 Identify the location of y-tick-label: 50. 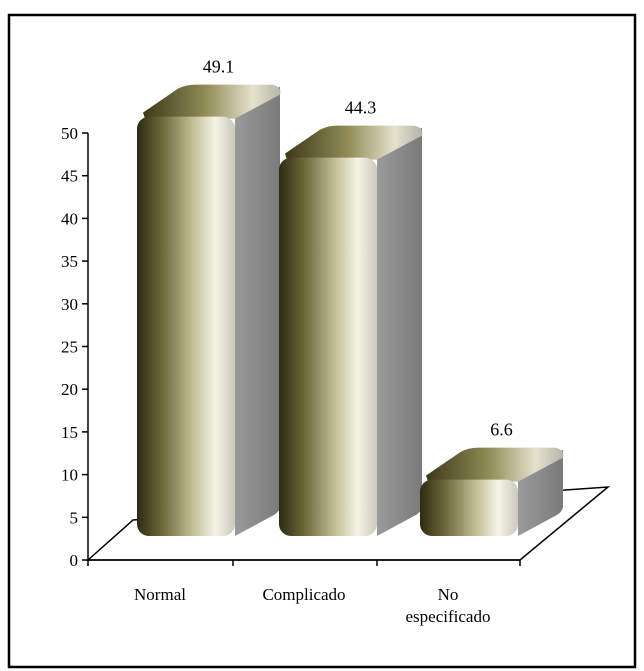
(69, 133).